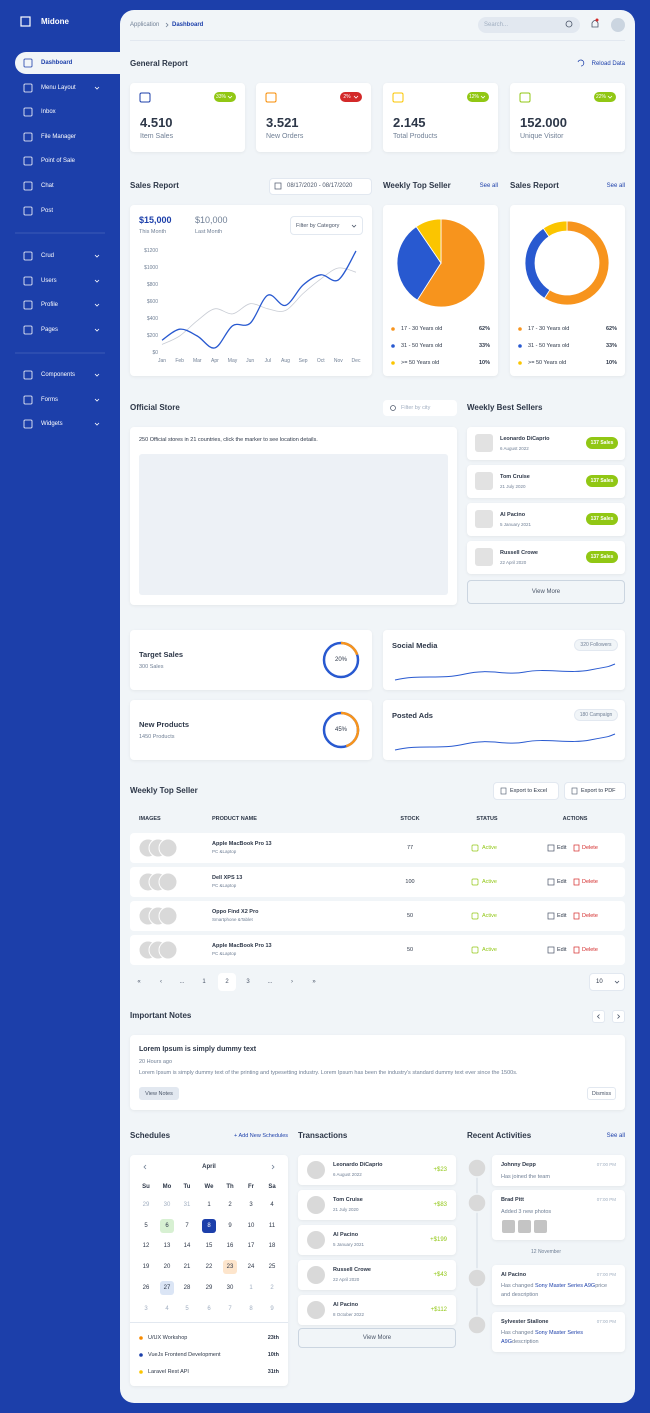  What do you see at coordinates (251, 1267) in the screenshot?
I see `calendar-day: 24` at bounding box center [251, 1267].